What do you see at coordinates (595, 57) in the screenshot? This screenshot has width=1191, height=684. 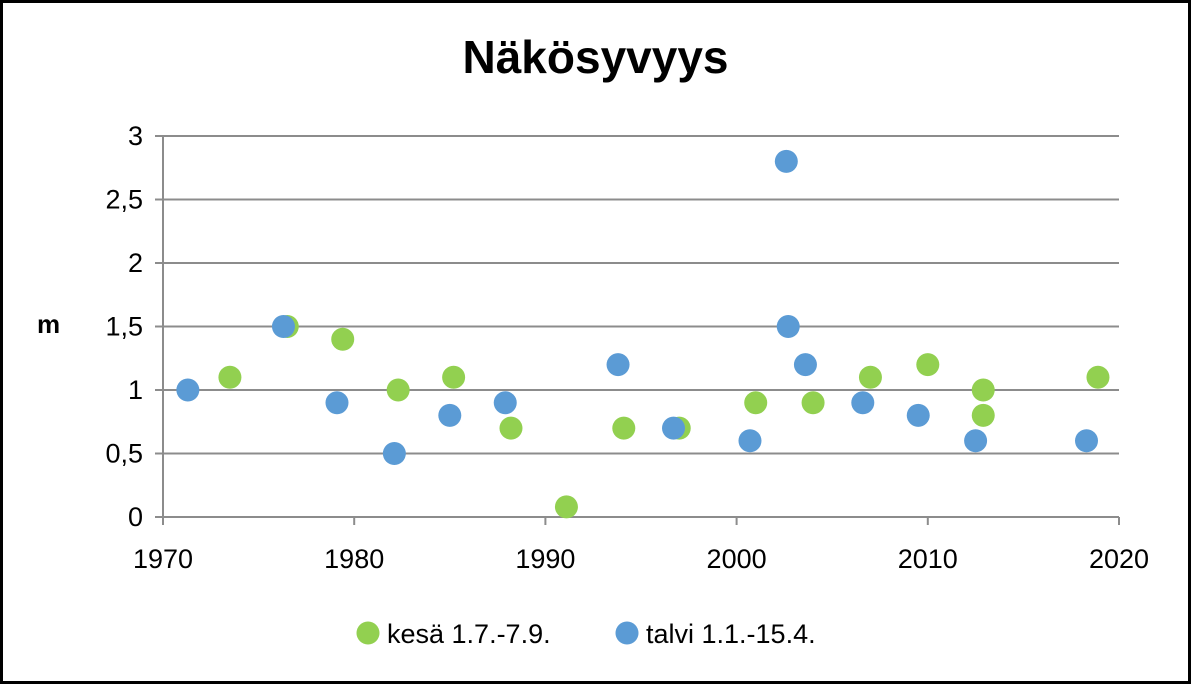 I see `chart-title: Näkösyvyys` at bounding box center [595, 57].